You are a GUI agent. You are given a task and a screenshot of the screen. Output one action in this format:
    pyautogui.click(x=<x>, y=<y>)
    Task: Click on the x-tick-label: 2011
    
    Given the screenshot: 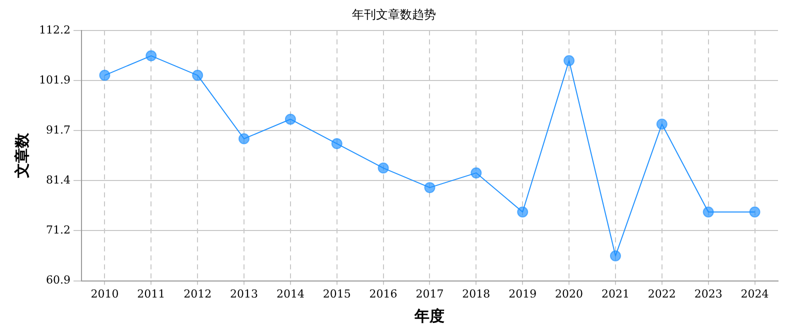 What is the action you would take?
    pyautogui.click(x=151, y=293)
    